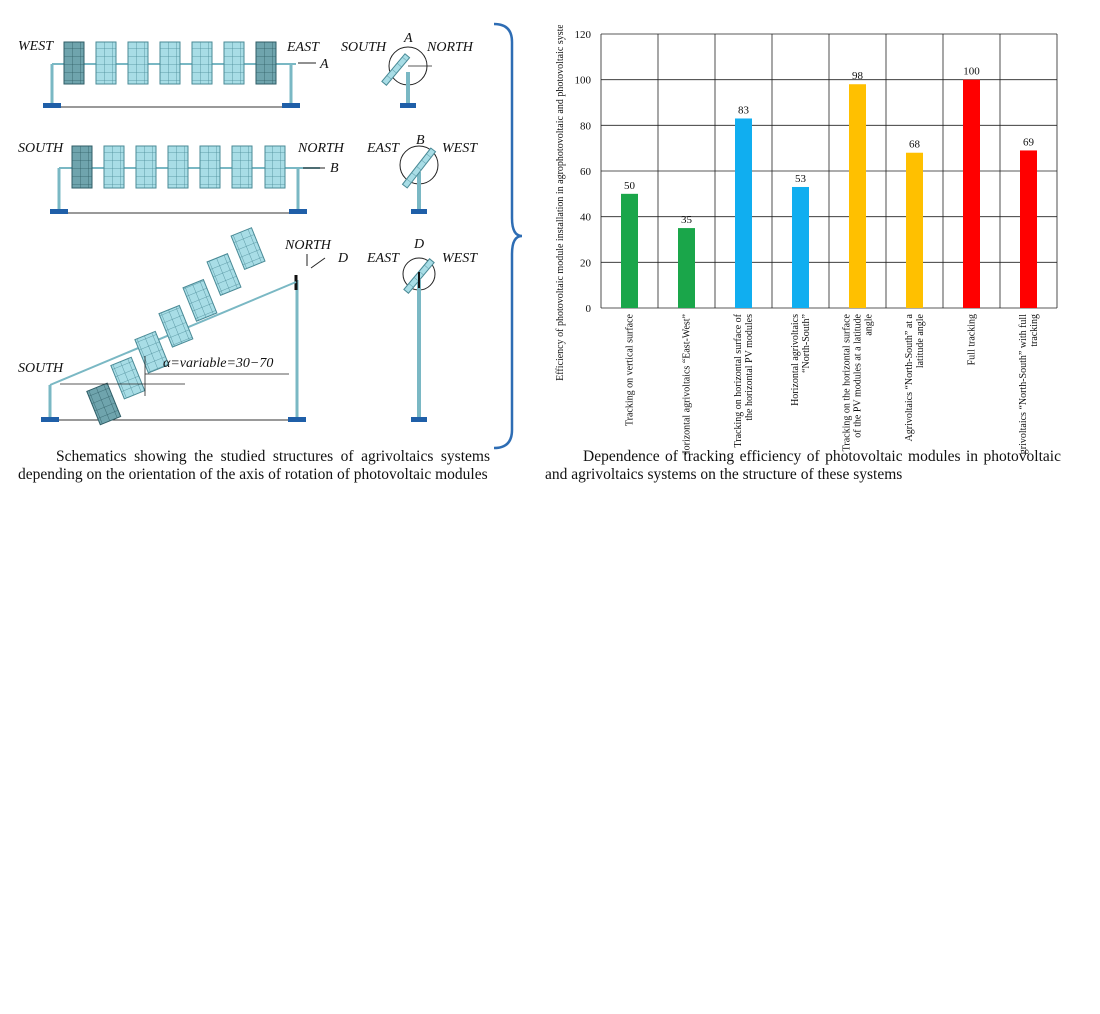 Image resolution: width=1100 pixels, height=1014 pixels. What do you see at coordinates (508, 236) in the screenshot?
I see `curly-brace` at bounding box center [508, 236].